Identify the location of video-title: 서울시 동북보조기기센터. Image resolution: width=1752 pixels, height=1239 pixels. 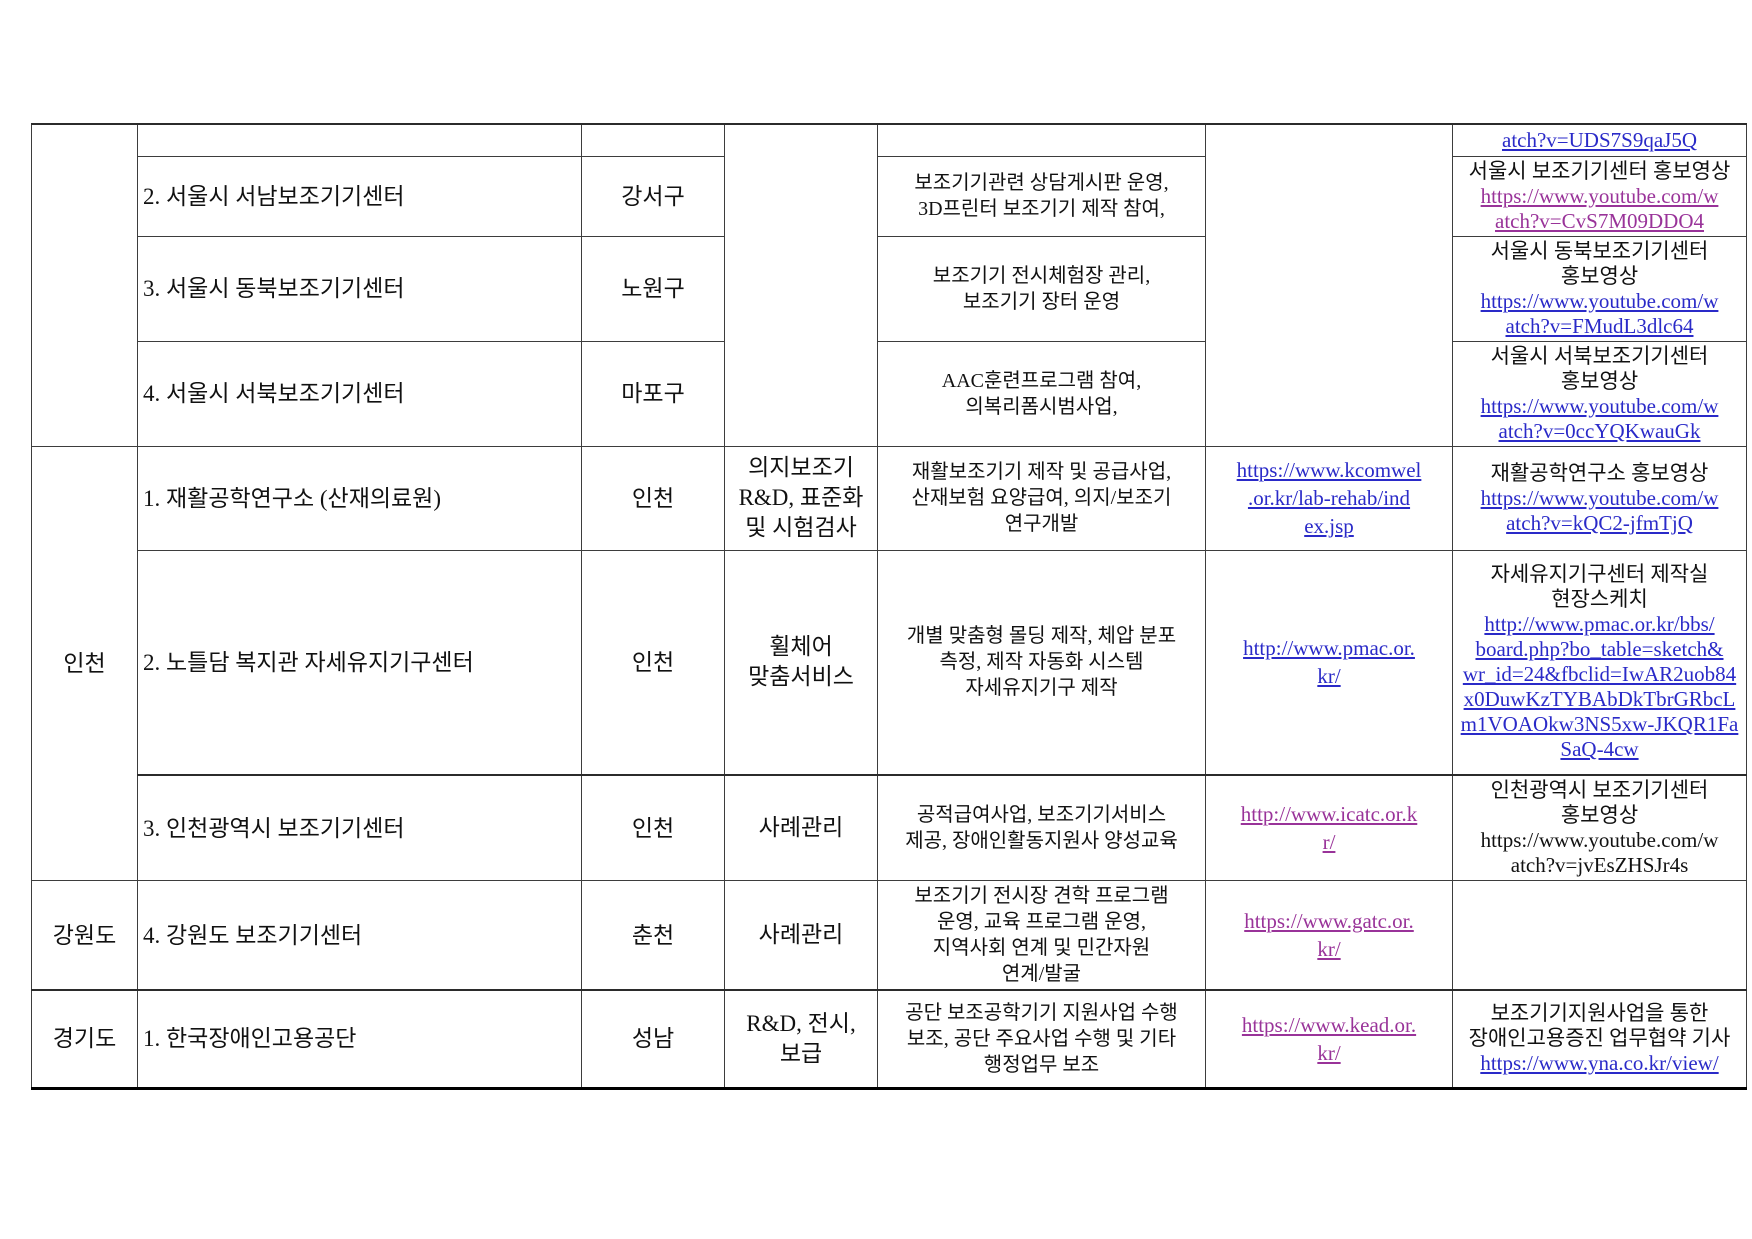
(1599, 250).